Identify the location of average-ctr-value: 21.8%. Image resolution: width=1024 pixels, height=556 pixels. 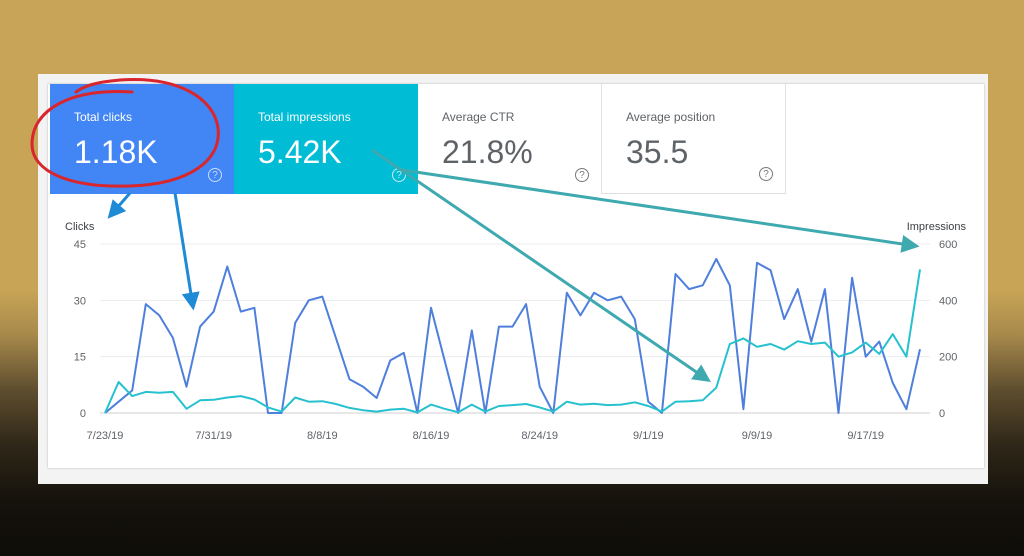
(487, 152).